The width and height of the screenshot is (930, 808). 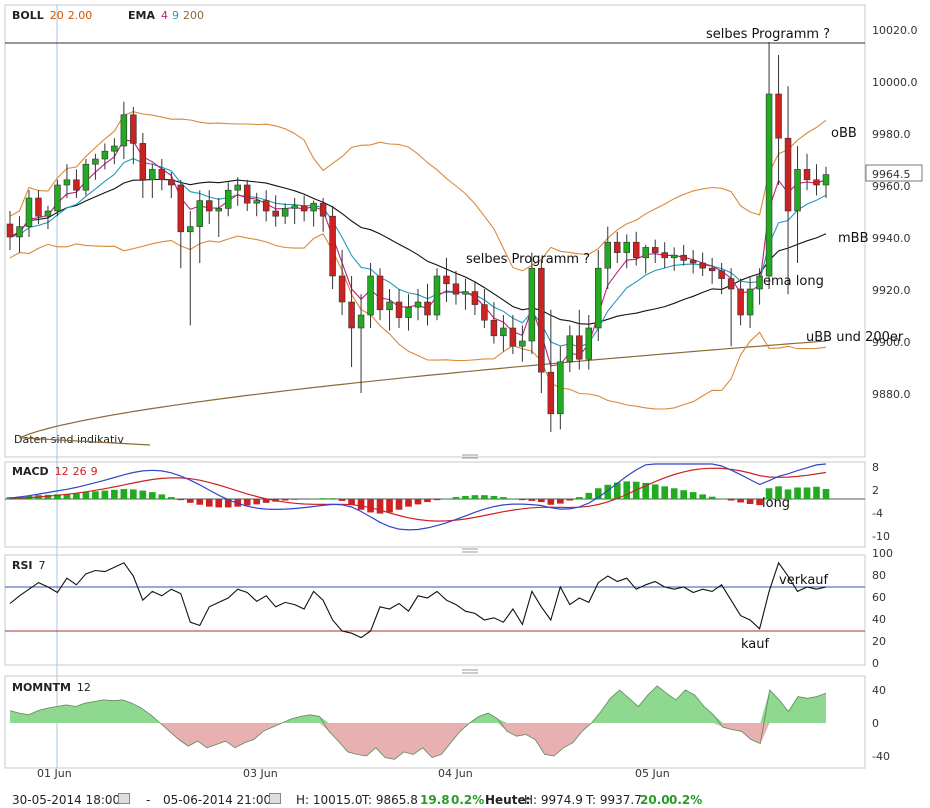 I want to click on momentum-series, so click(x=418, y=722).